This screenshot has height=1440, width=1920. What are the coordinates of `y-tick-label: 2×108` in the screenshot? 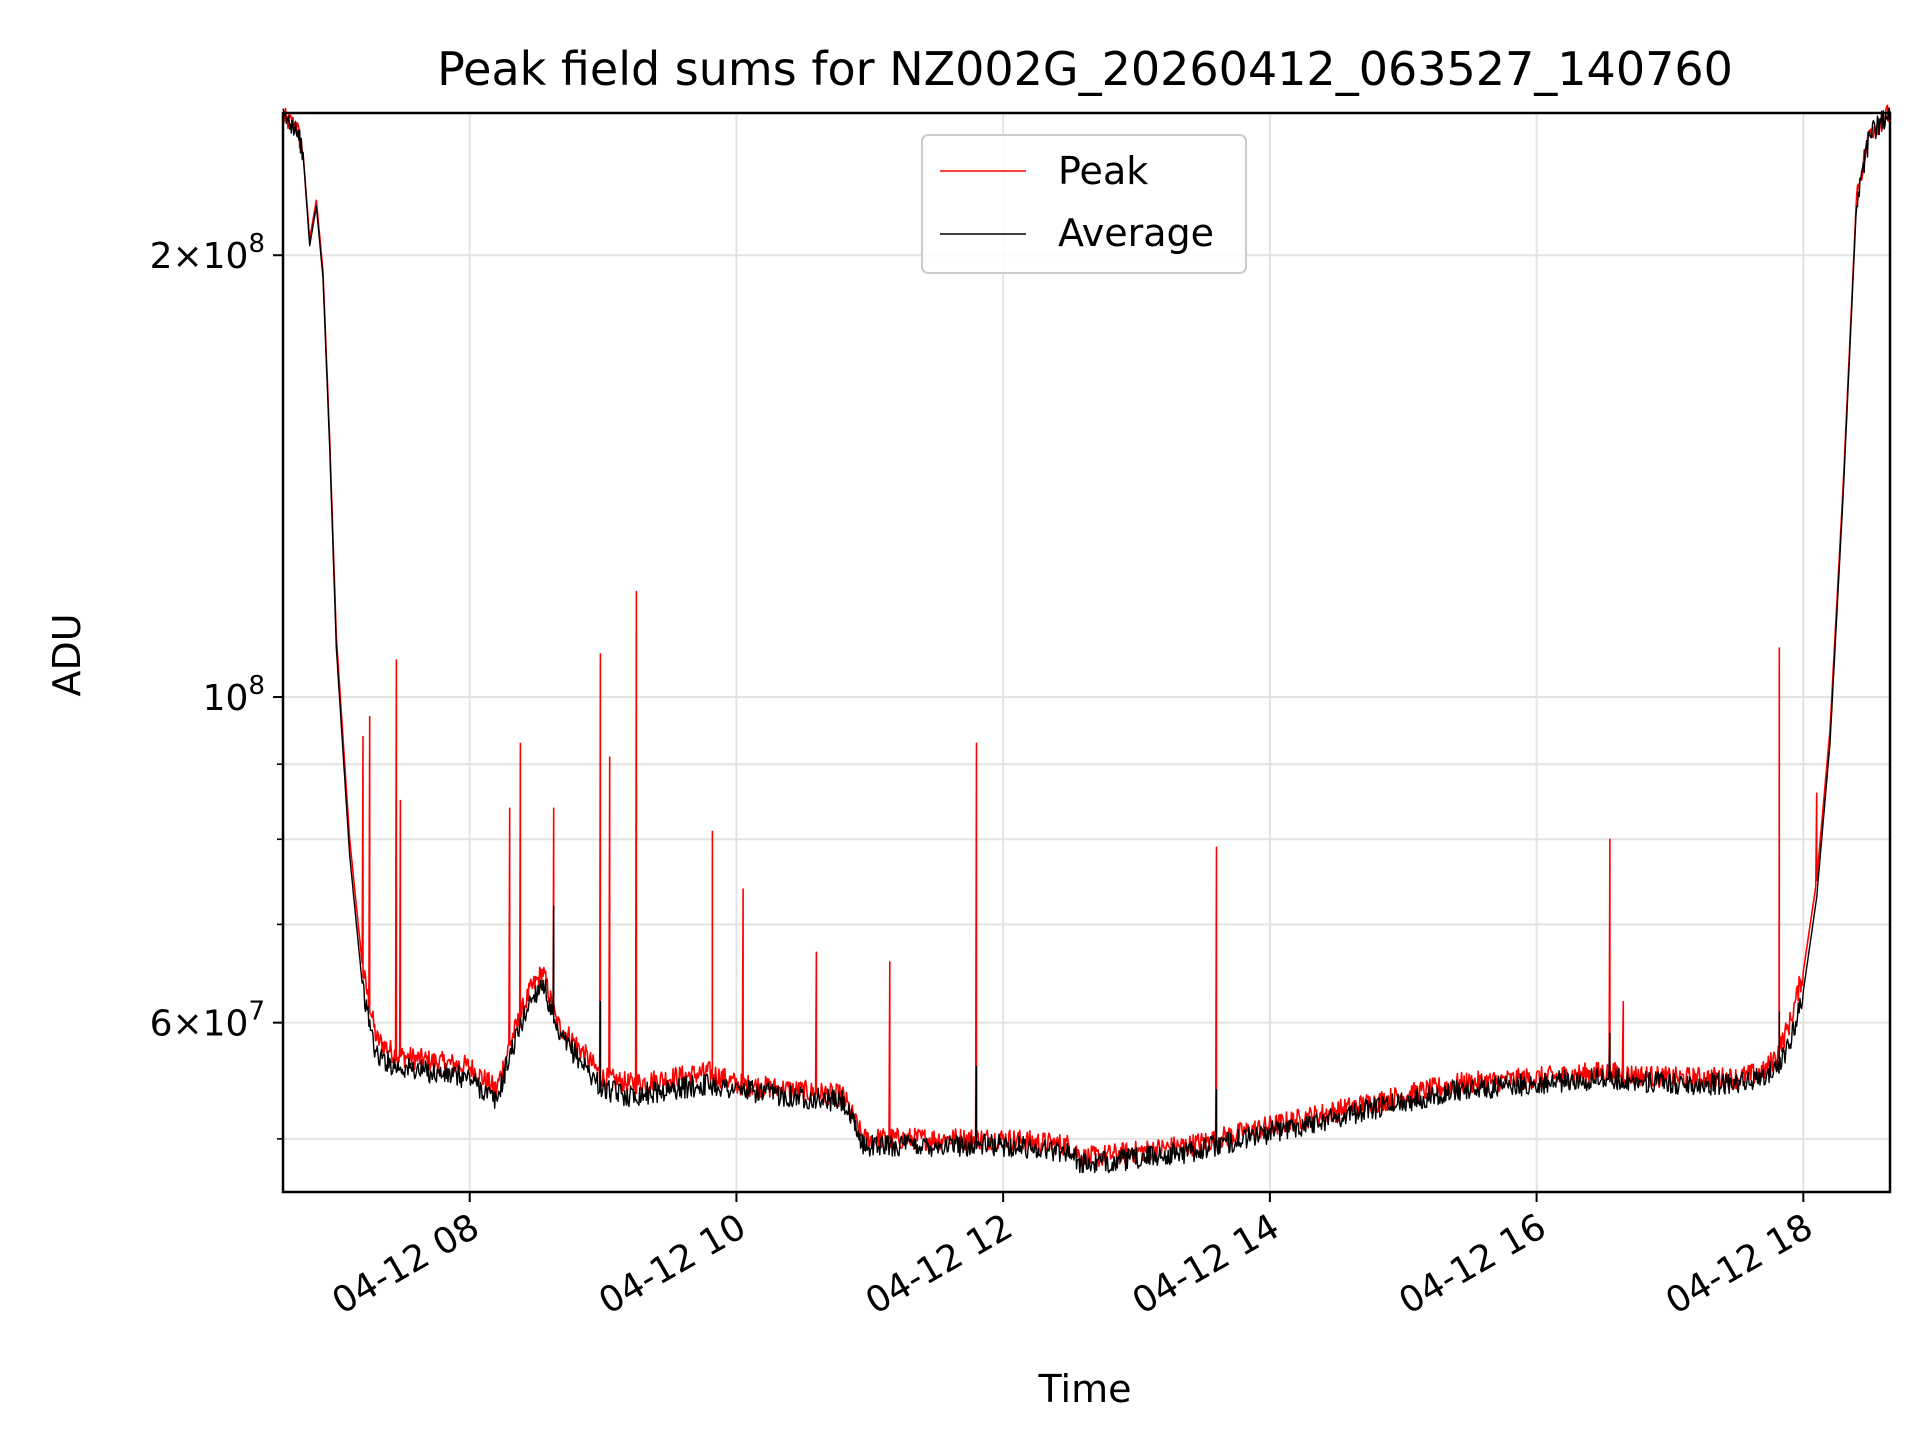 It's located at (207, 253).